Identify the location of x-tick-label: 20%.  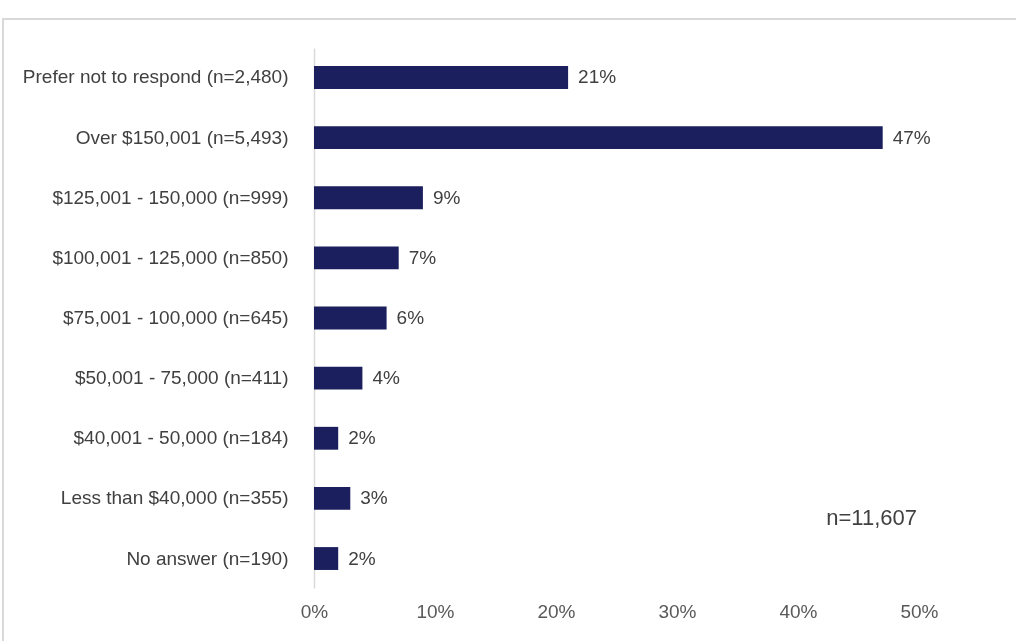
(556, 611).